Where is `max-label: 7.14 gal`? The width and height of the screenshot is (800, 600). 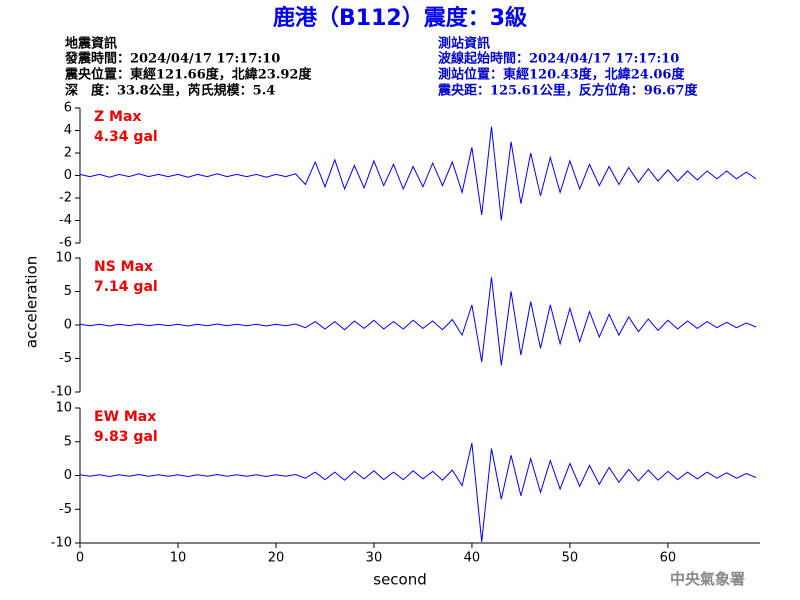 max-label: 7.14 gal is located at coordinates (126, 287).